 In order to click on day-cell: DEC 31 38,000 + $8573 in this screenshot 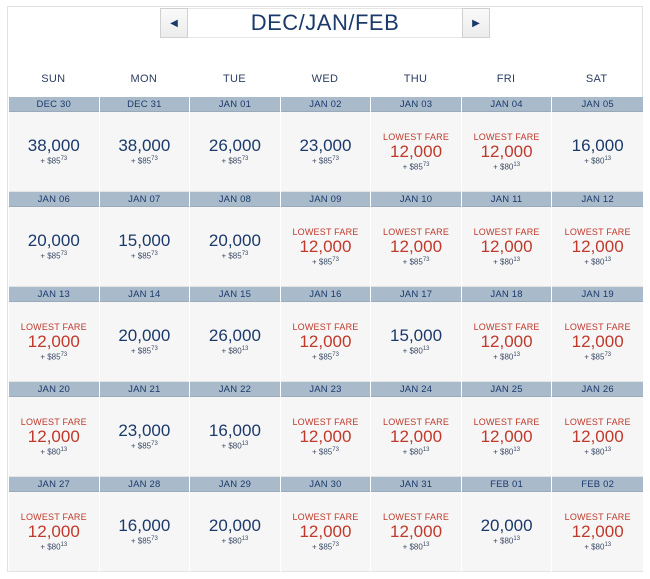, I will do `click(145, 144)`.